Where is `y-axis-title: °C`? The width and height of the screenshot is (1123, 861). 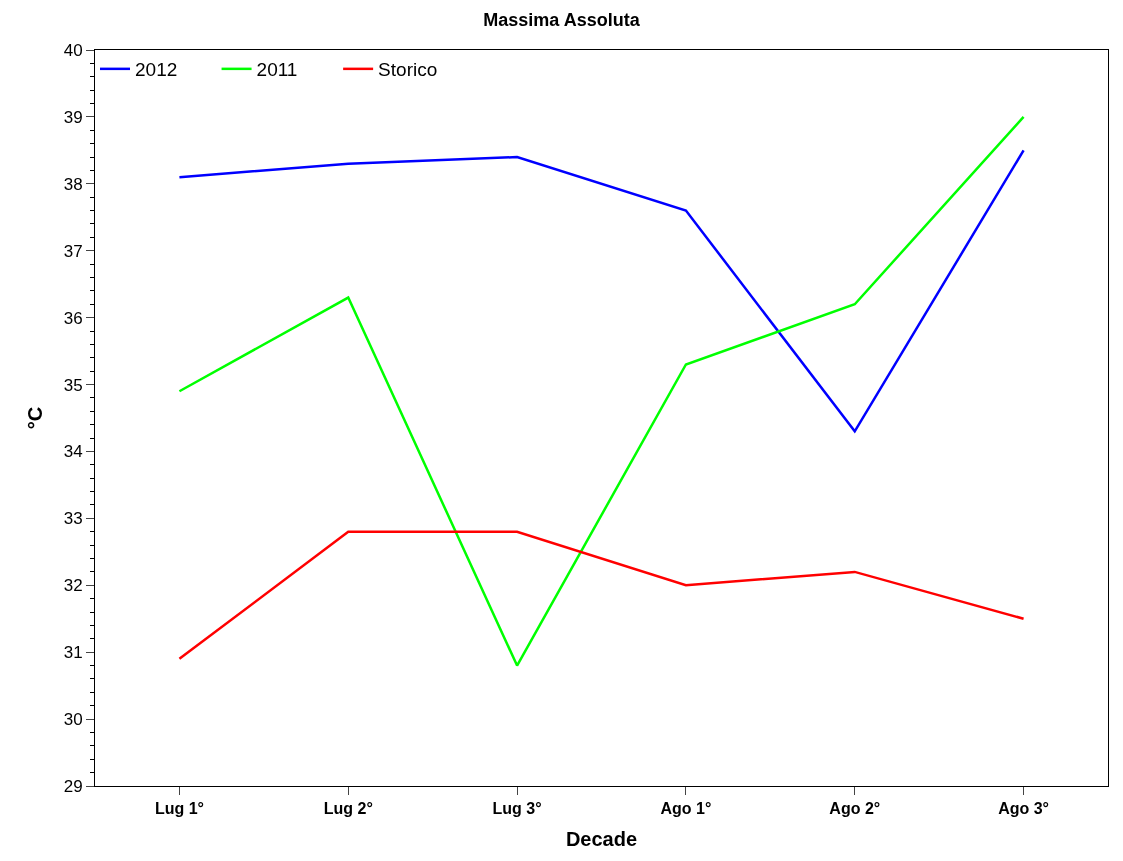
y-axis-title: °C is located at coordinates (35, 418).